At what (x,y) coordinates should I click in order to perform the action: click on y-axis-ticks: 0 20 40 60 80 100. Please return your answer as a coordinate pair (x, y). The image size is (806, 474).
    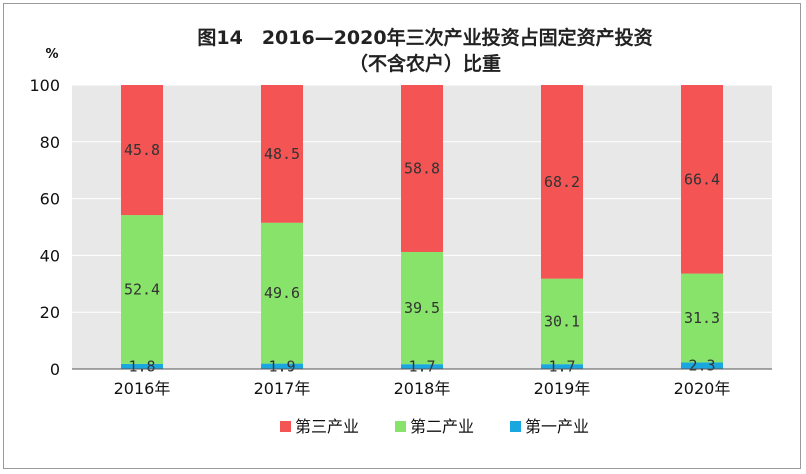
    Looking at the image, I should click on (44, 227).